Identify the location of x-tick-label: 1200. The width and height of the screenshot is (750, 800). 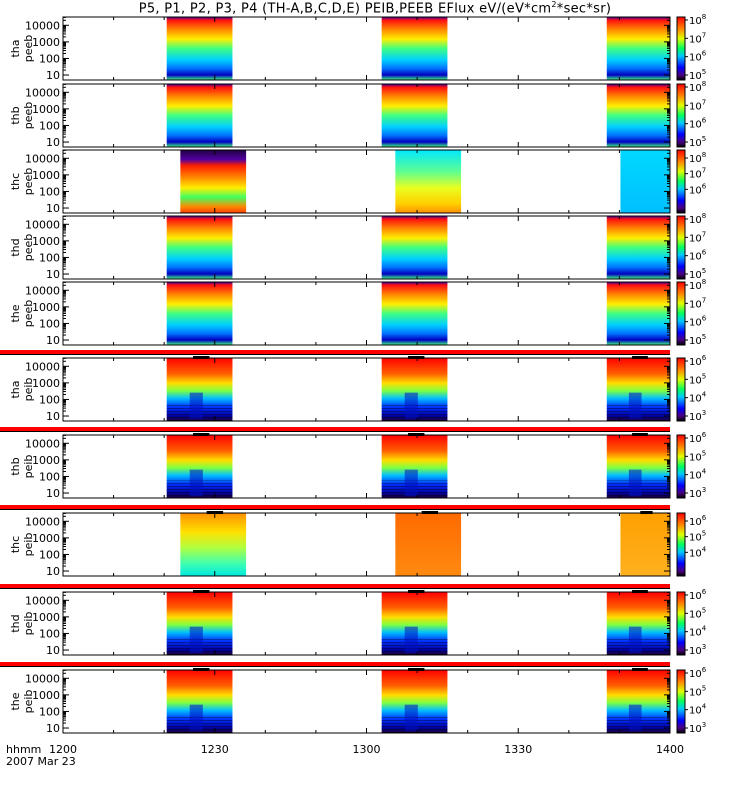
(63, 749).